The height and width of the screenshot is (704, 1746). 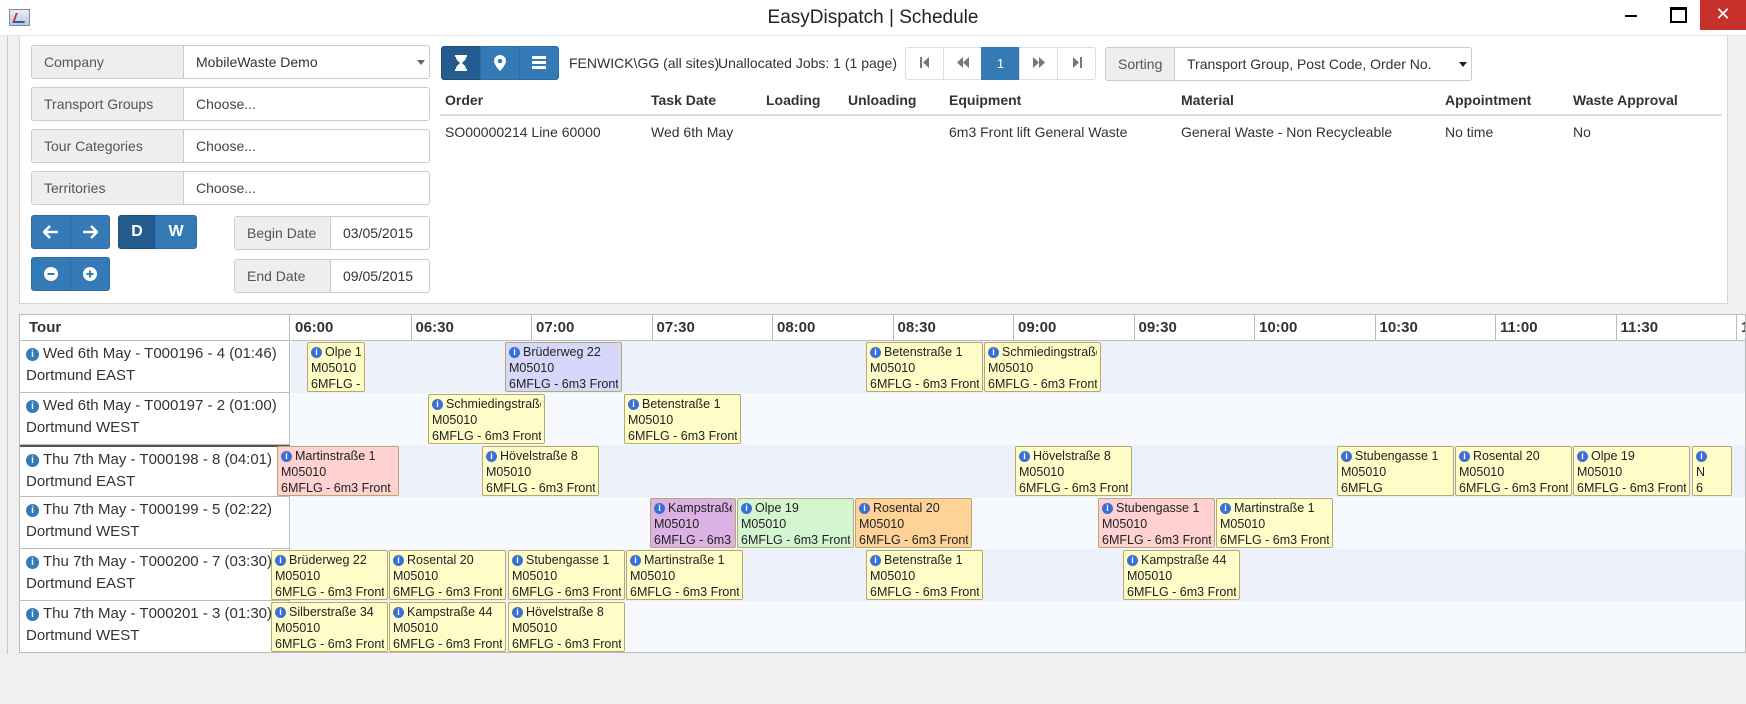 What do you see at coordinates (332, 276) in the screenshot?
I see `end-date-field: End Date 09/05/2015` at bounding box center [332, 276].